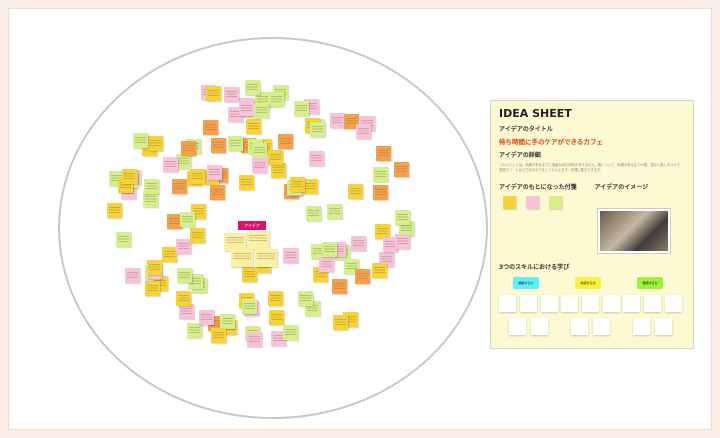 The image size is (720, 438). What do you see at coordinates (532, 202) in the screenshot?
I see `source-note-pink` at bounding box center [532, 202].